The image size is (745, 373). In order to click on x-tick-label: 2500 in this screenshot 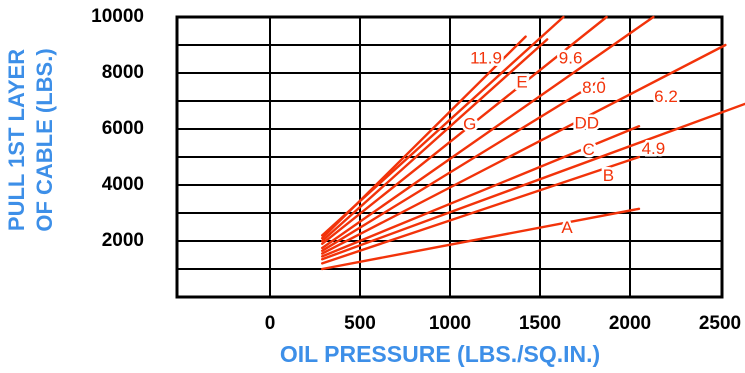, I will do `click(720, 323)`.